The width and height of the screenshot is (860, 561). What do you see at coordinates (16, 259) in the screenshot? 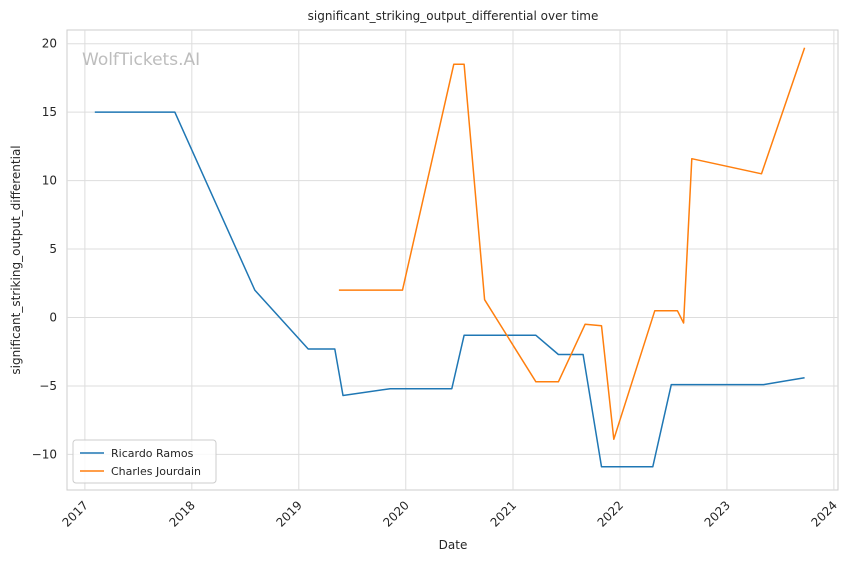
I see `y-axis-title: significant_striking_output_differential` at bounding box center [16, 259].